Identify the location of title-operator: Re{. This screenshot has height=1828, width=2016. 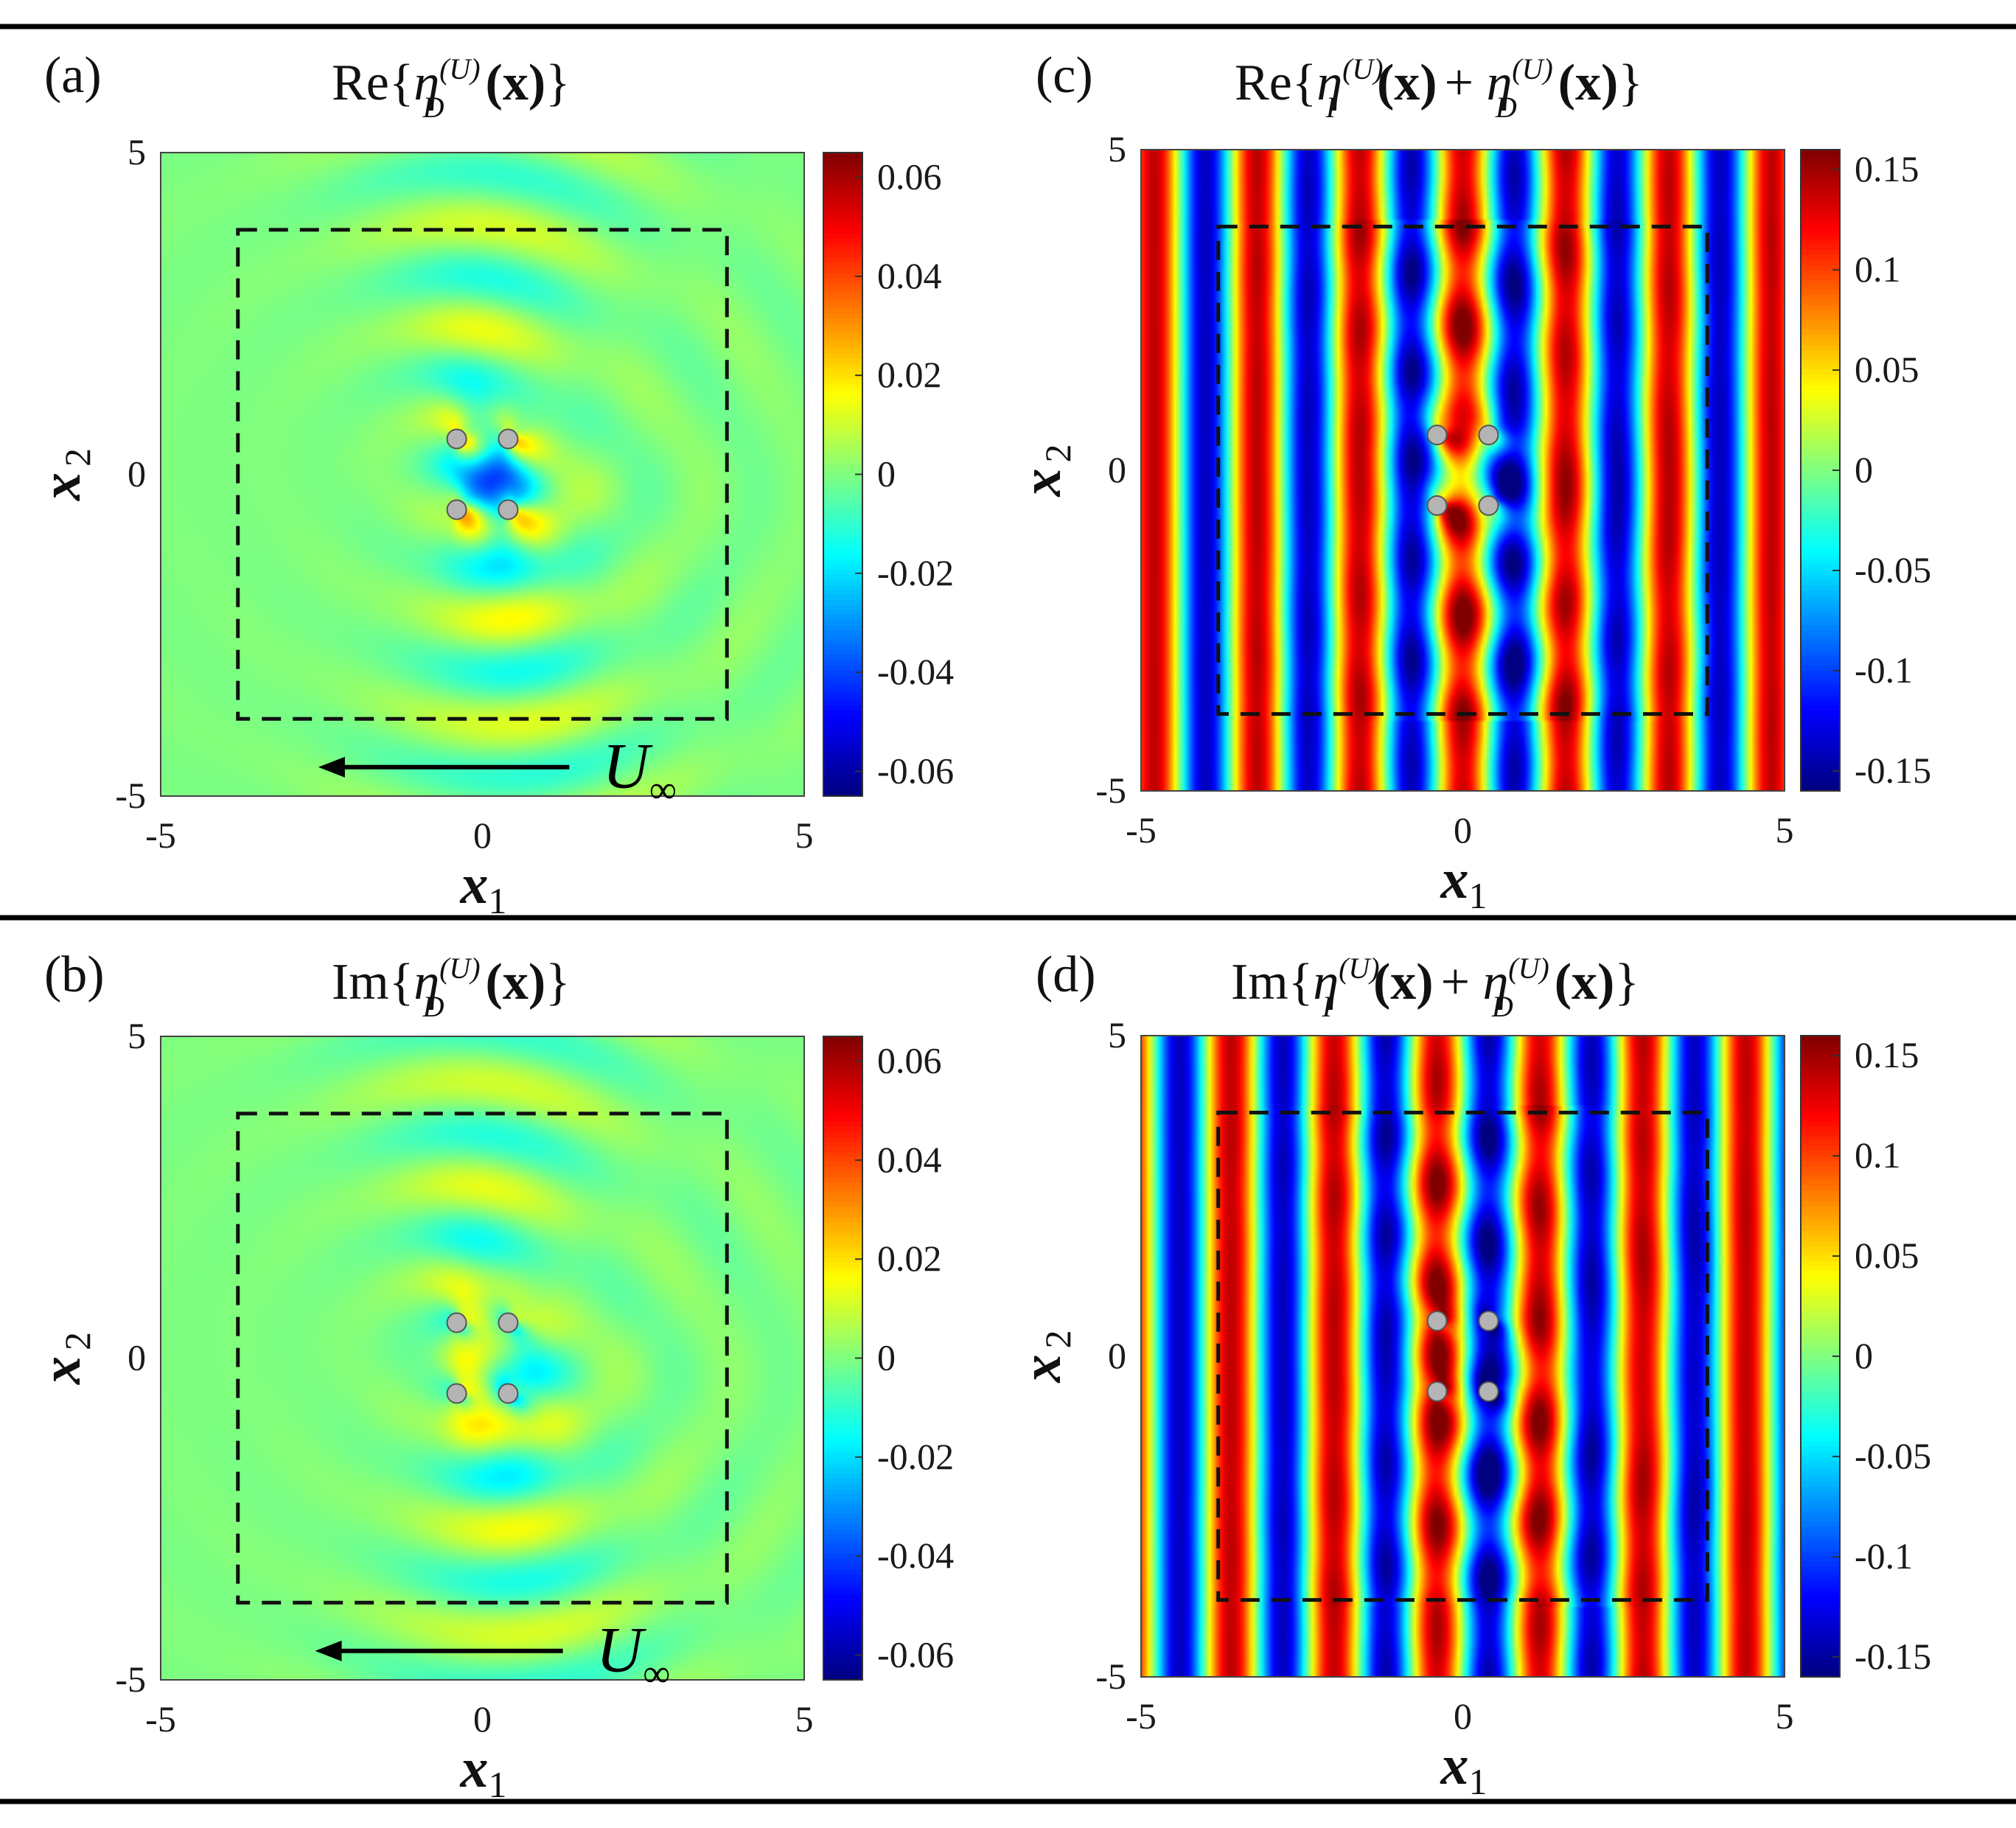
(373, 83).